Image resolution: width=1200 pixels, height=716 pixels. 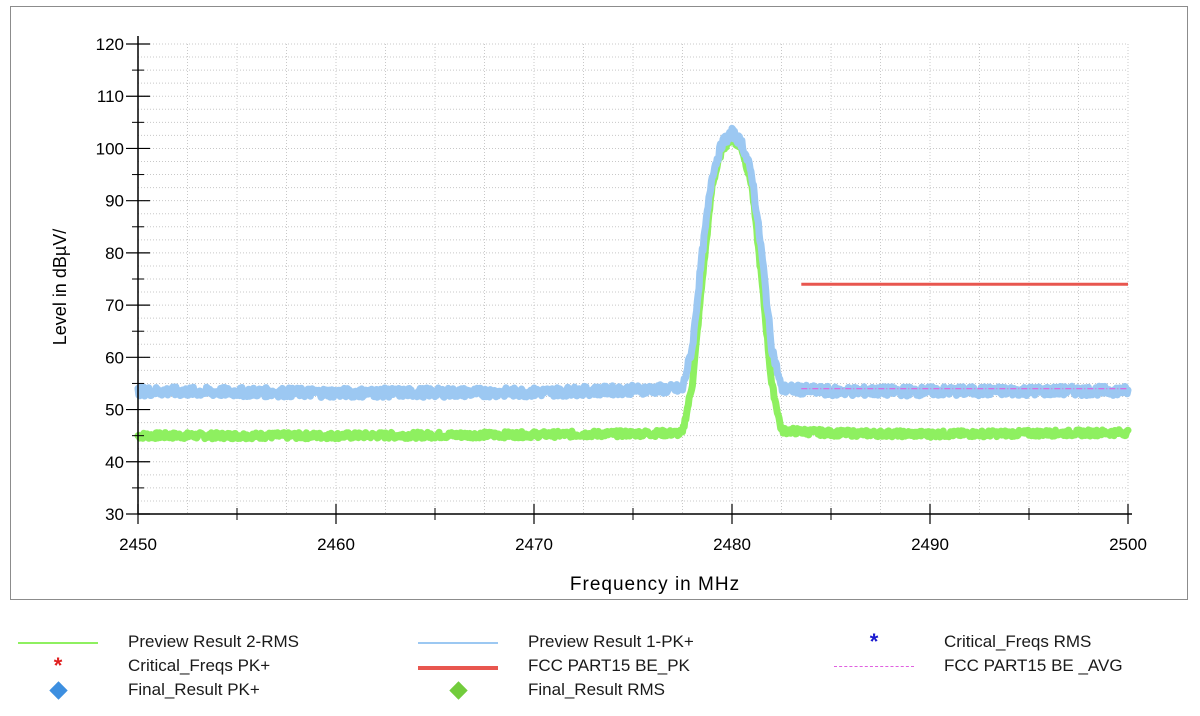 I want to click on legend-symbol-green-diamond-icon, so click(x=458, y=690).